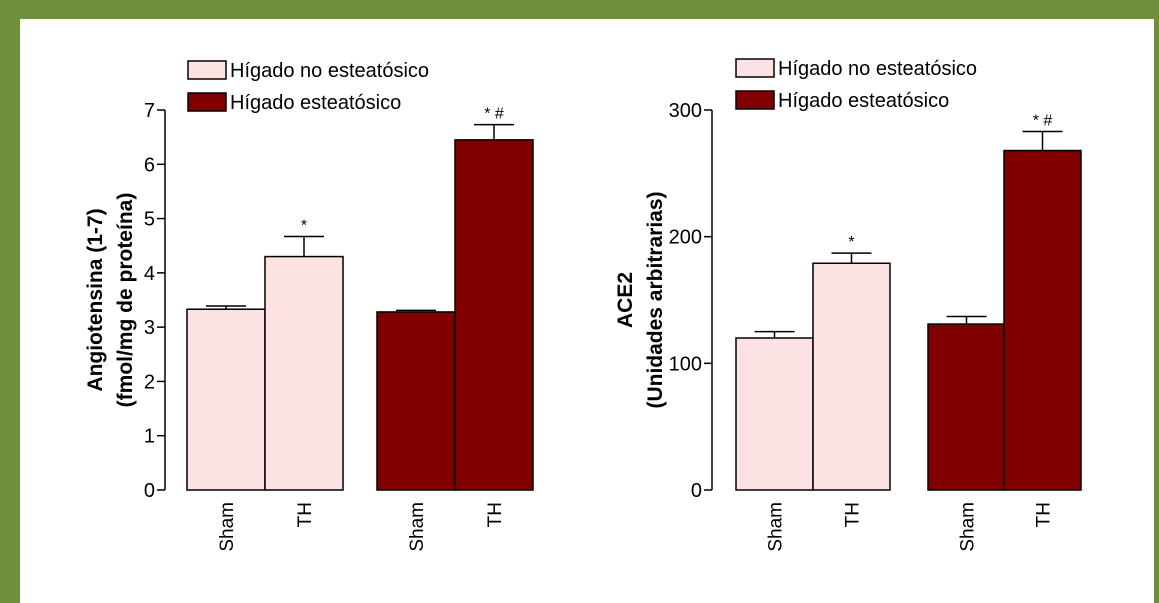  What do you see at coordinates (149, 328) in the screenshot?
I see `y-tick-label: 3` at bounding box center [149, 328].